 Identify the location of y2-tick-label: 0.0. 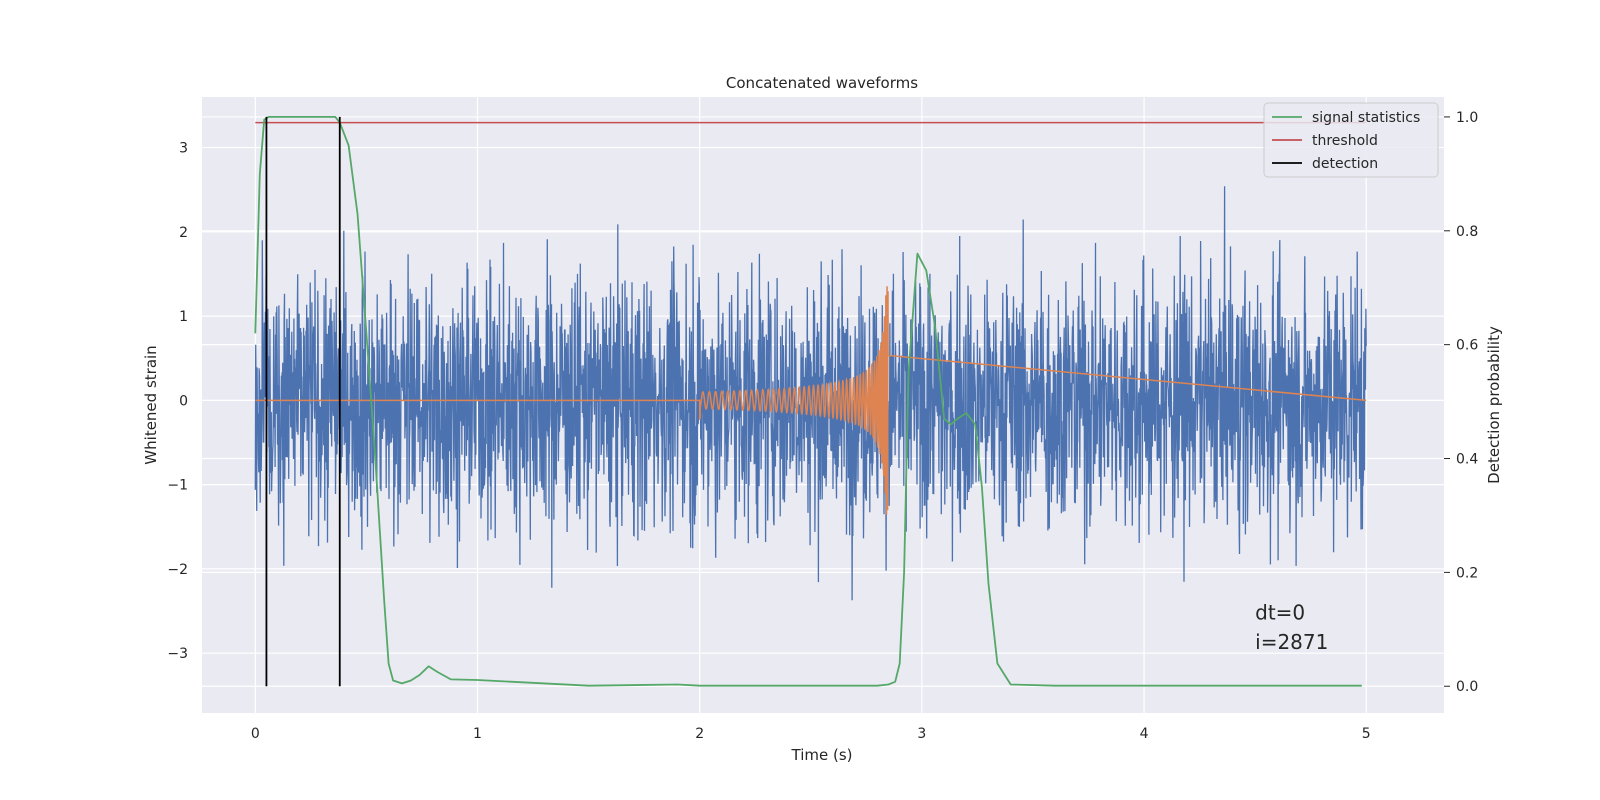
(1467, 687).